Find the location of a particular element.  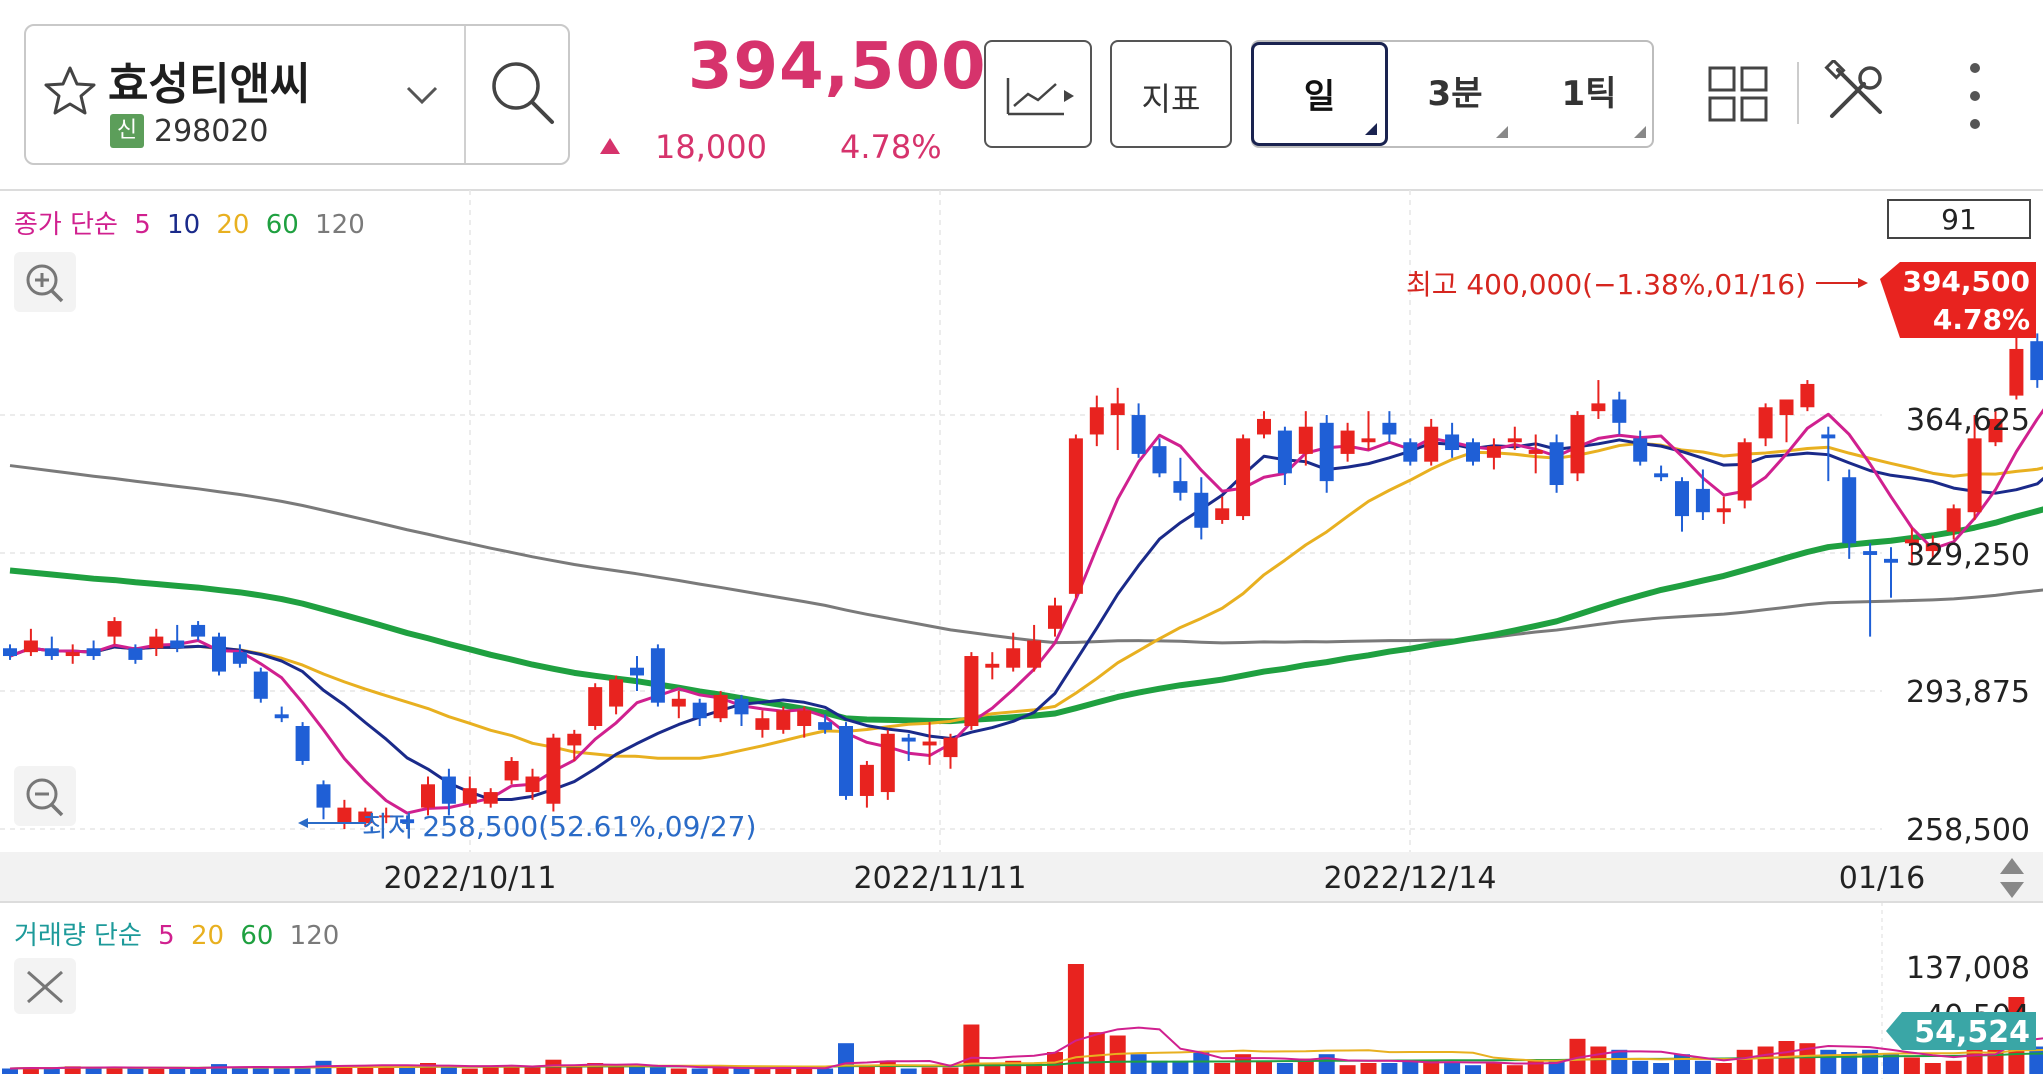

star-icon is located at coordinates (70, 92).